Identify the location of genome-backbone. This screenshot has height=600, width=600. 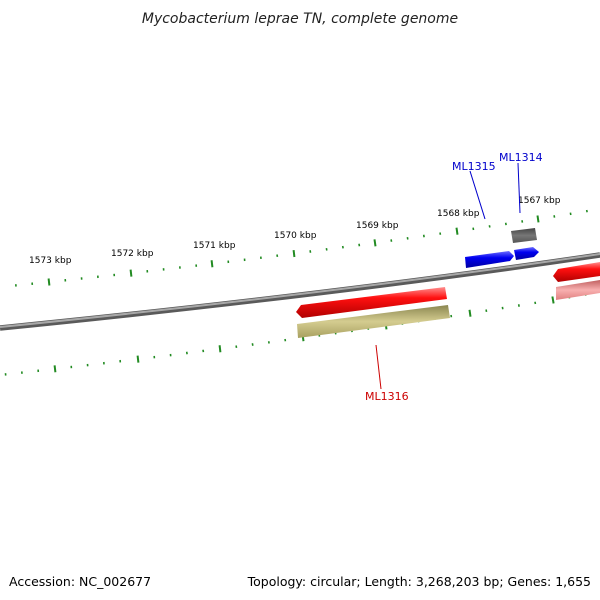
(300, 290).